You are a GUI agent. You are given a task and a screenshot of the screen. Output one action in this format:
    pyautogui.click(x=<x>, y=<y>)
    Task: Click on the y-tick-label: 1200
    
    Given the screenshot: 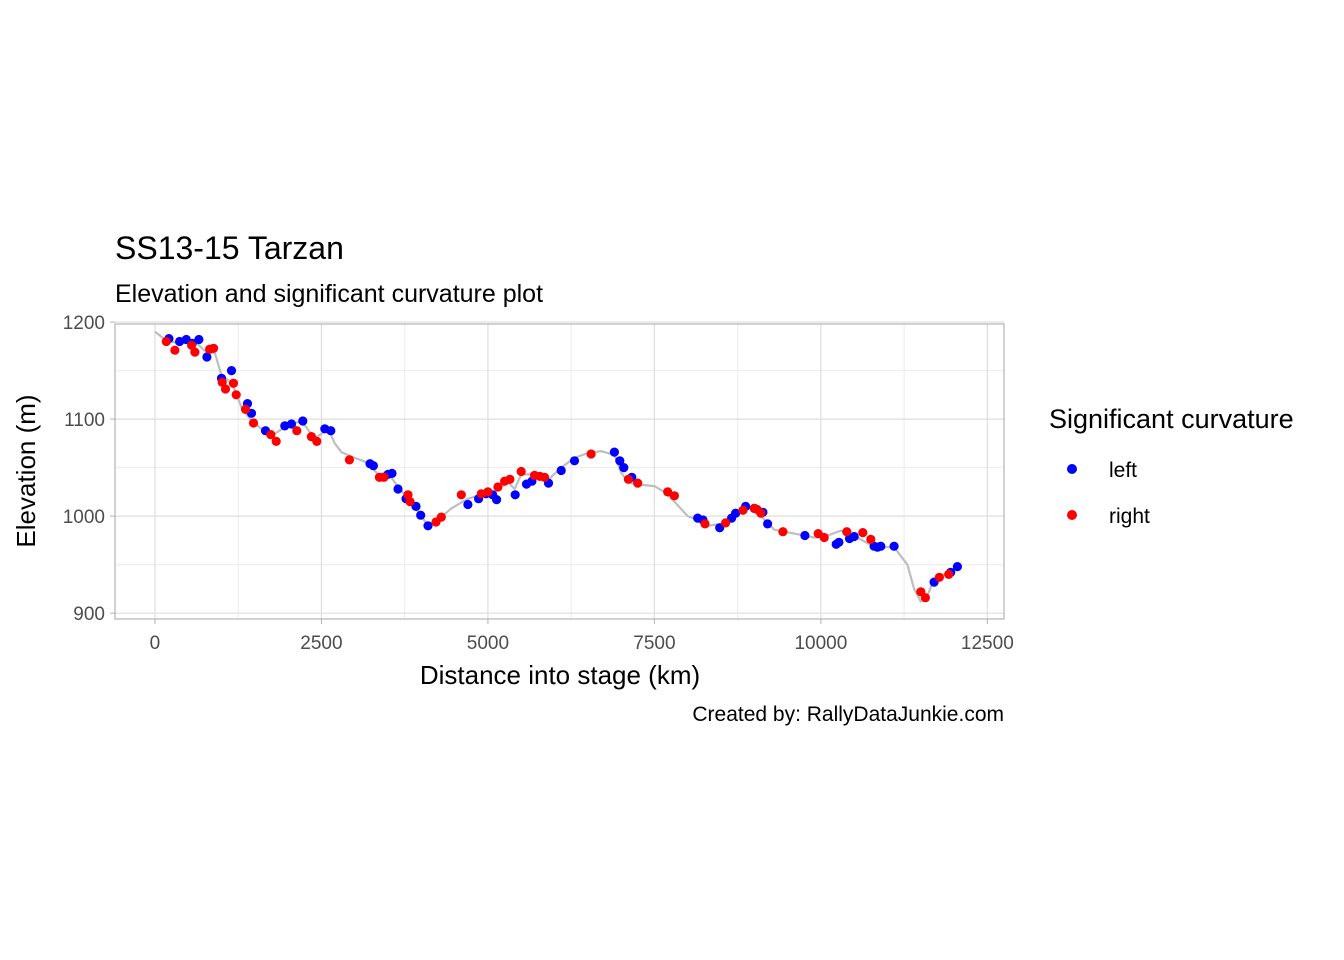 What is the action you would take?
    pyautogui.click(x=84, y=323)
    